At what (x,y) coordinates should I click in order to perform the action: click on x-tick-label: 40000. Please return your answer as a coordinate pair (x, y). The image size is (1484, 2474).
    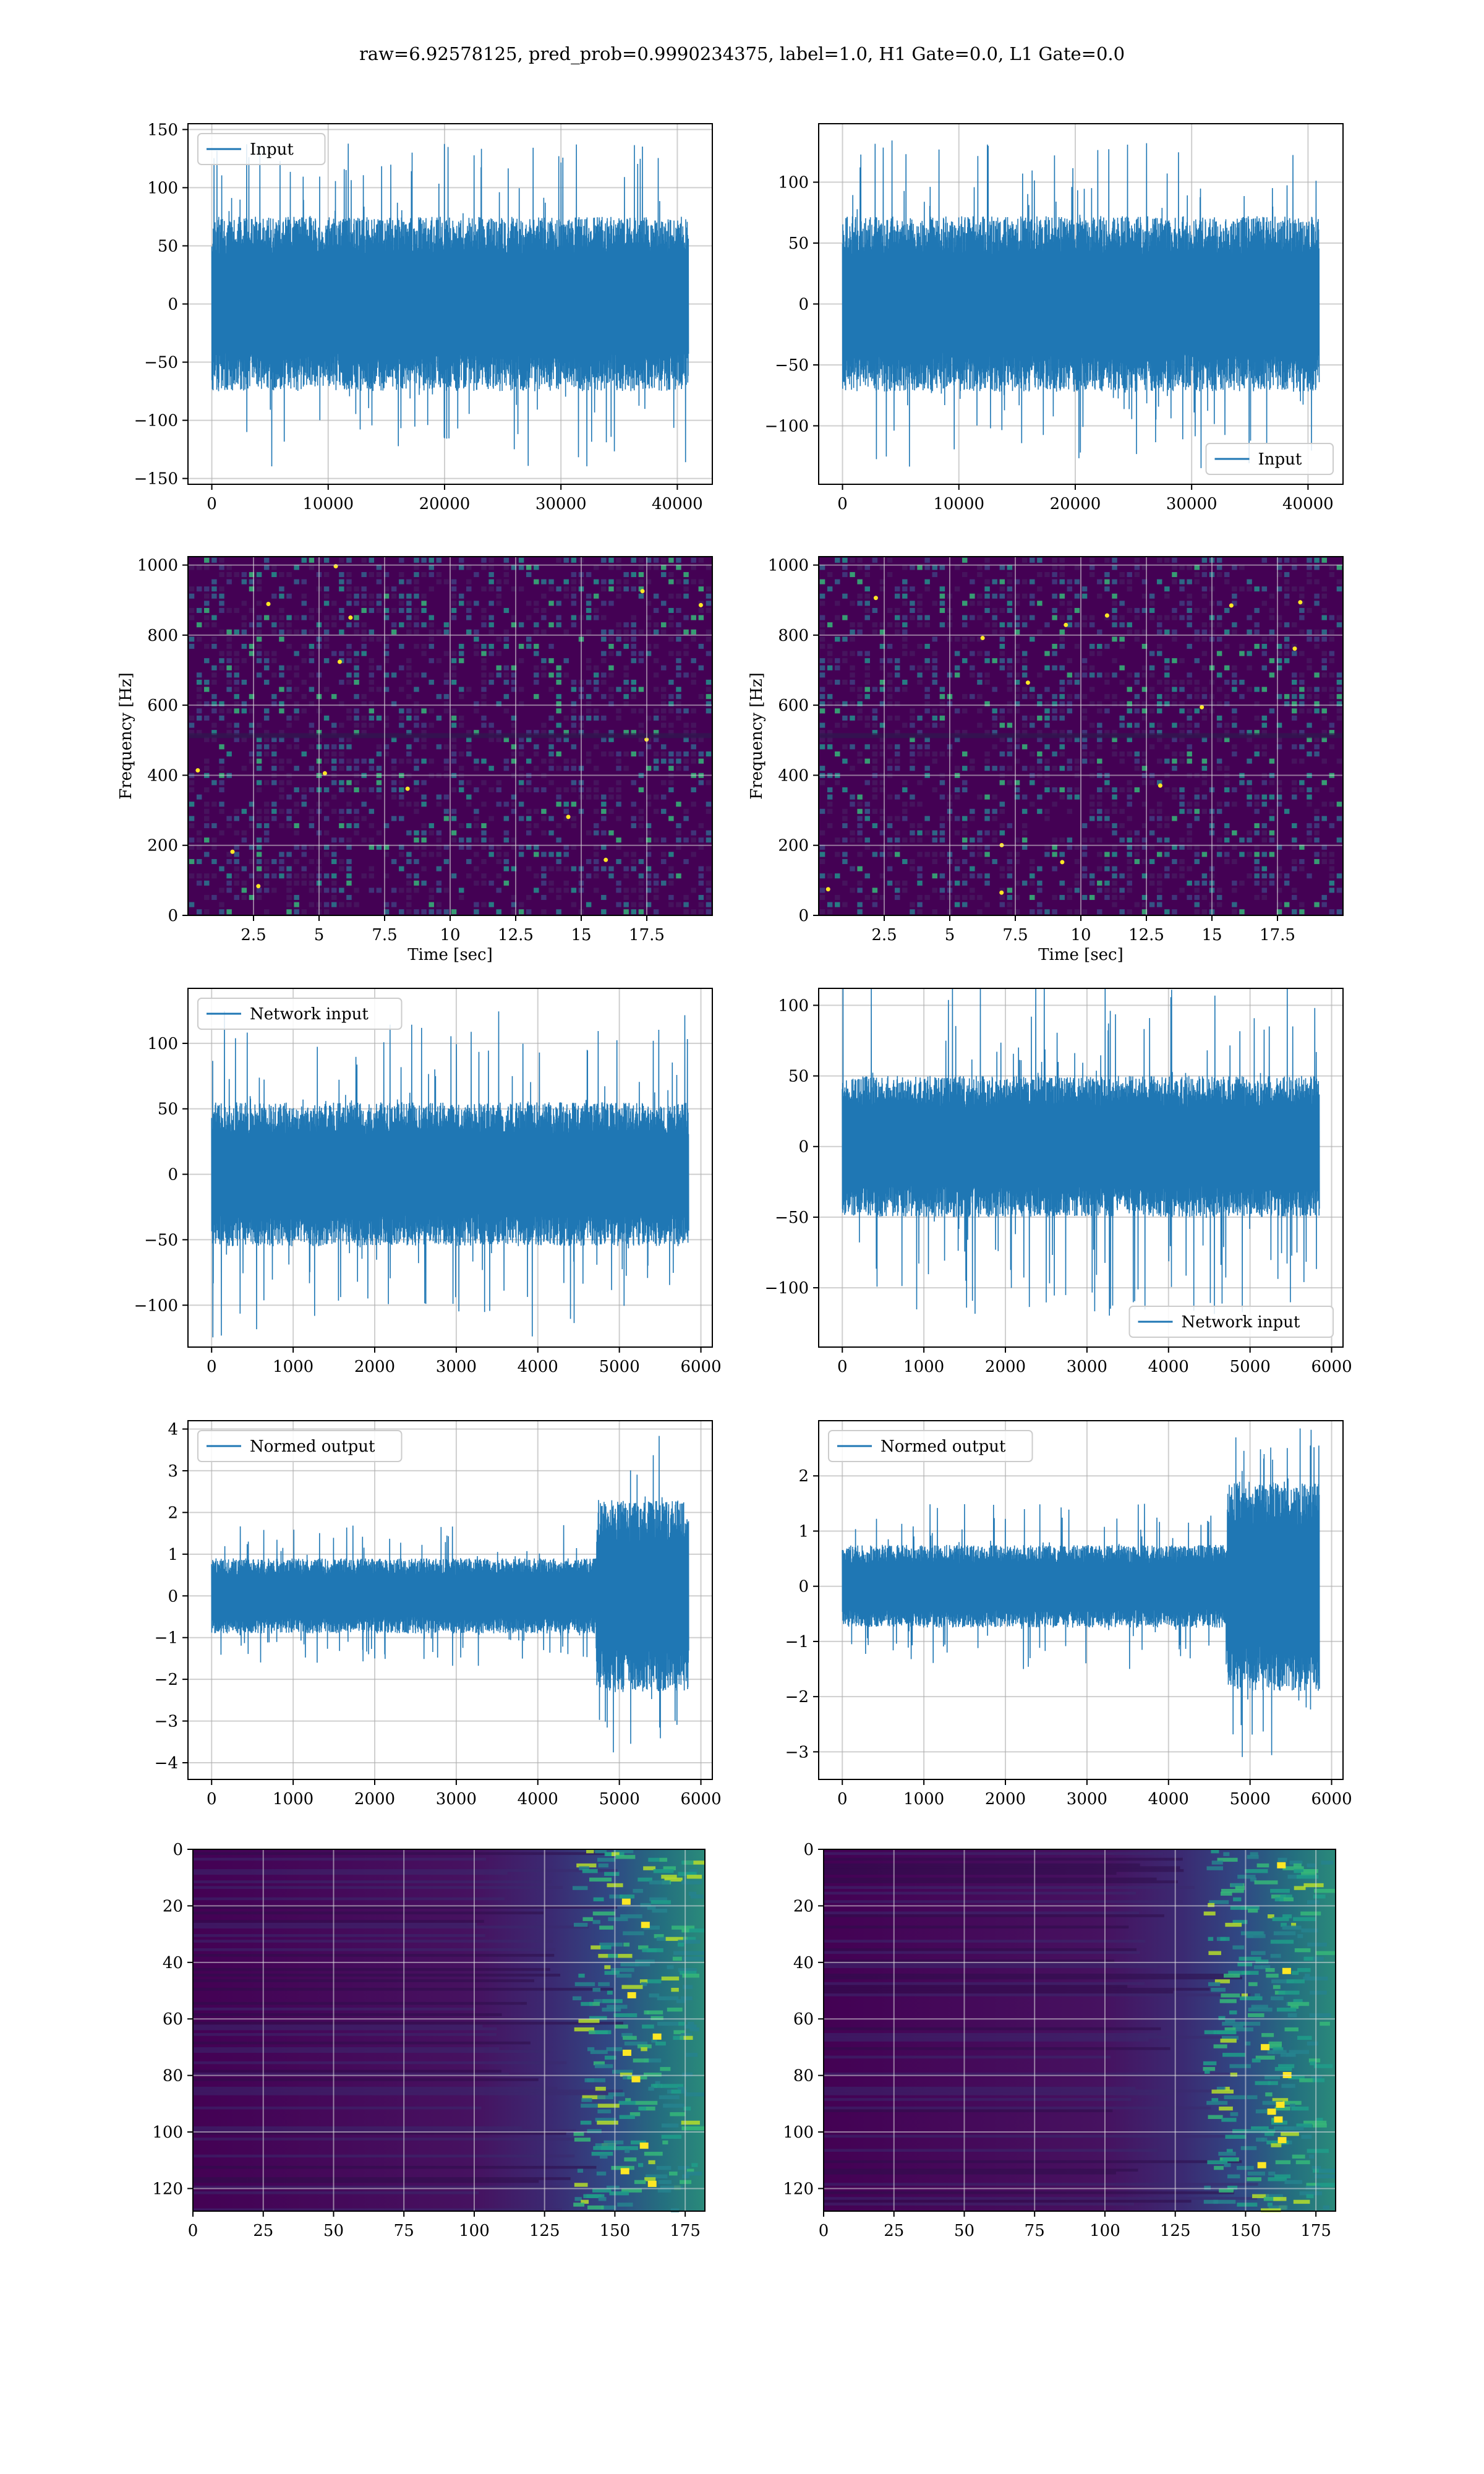
    Looking at the image, I should click on (677, 504).